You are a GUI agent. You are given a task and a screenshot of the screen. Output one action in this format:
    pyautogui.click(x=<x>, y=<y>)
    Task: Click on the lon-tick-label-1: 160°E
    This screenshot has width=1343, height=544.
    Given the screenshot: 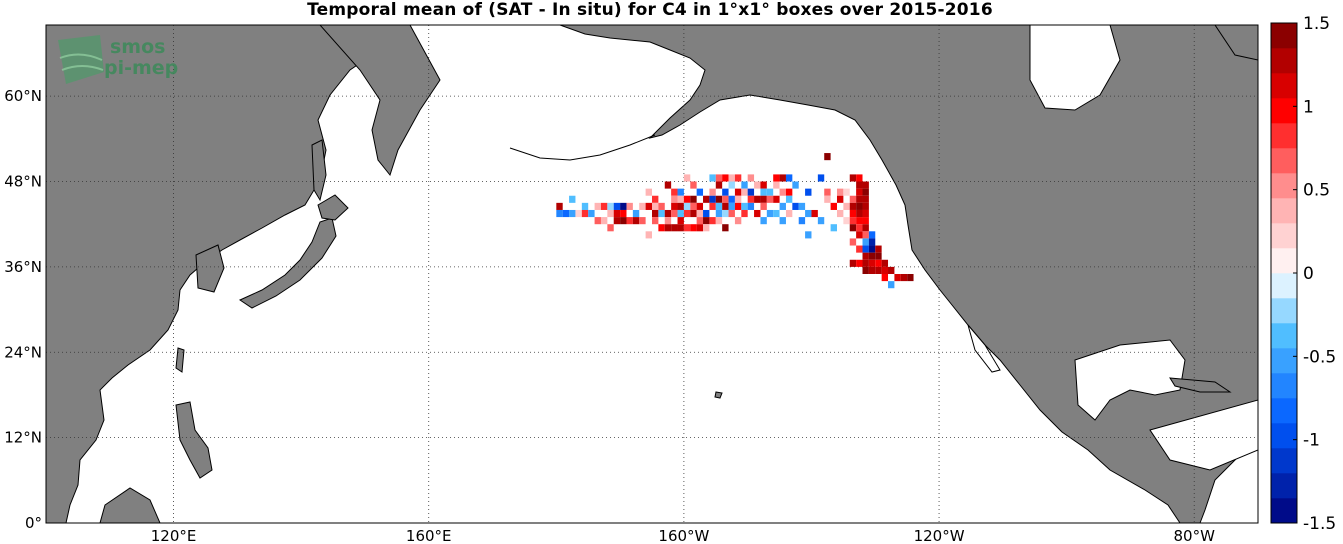 What is the action you would take?
    pyautogui.click(x=429, y=535)
    